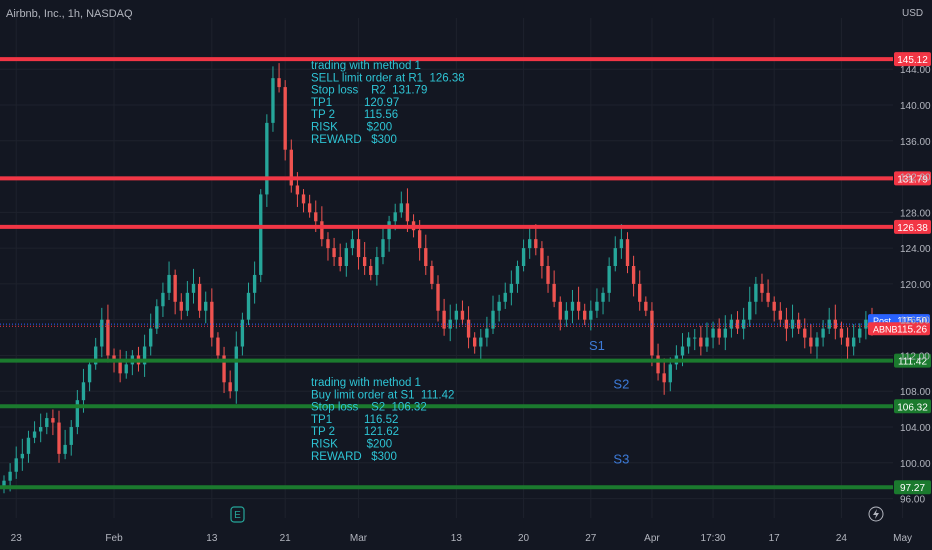 The image size is (932, 550). I want to click on trade-note-line: Buy limit order at S1 111.42, so click(382, 395).